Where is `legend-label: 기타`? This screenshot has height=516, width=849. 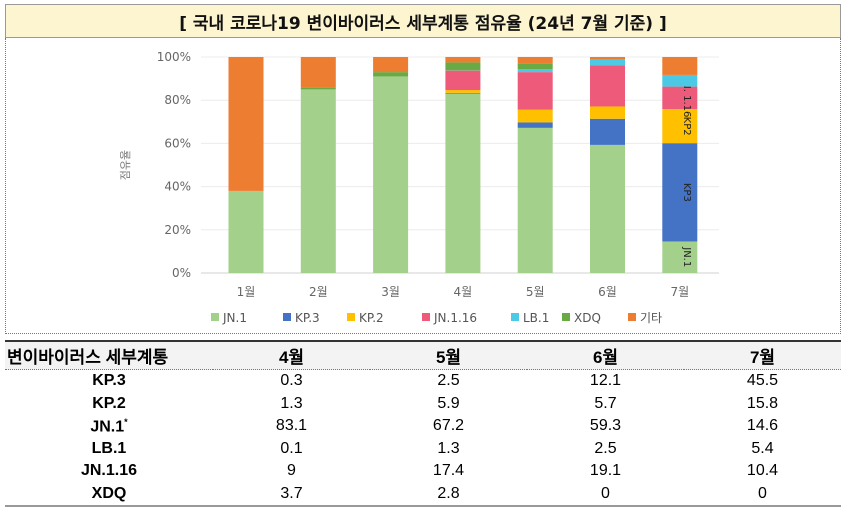 legend-label: 기타 is located at coordinates (651, 318).